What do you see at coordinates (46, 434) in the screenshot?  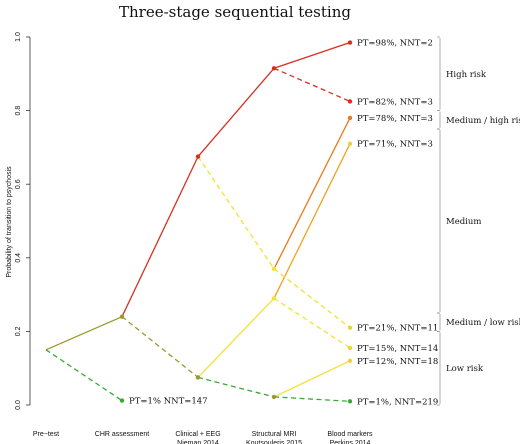 I see `x-tick-label: Pre−test` at bounding box center [46, 434].